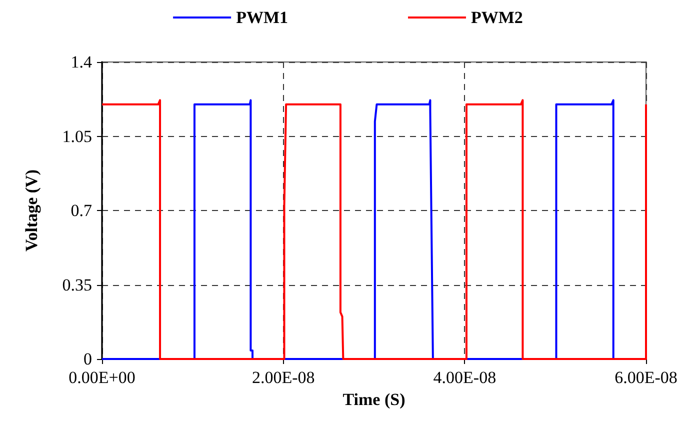 Image resolution: width=696 pixels, height=448 pixels. I want to click on y-tick-label: 0.35, so click(77, 284).